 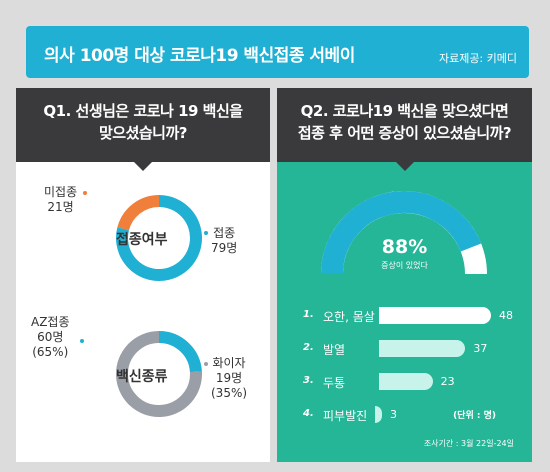 I want to click on pfizer-name: 화이자, so click(x=229, y=363).